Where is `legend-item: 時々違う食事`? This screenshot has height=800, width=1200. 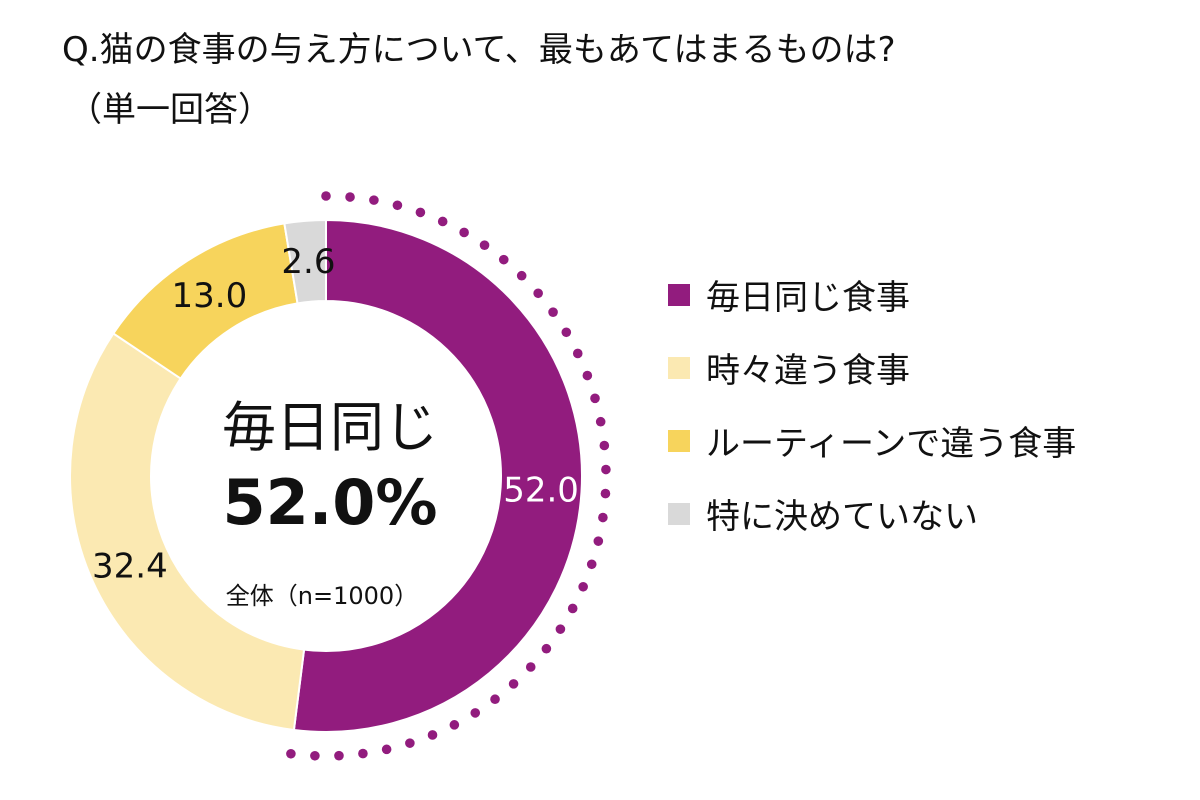
legend-item: 時々違う食事 is located at coordinates (872, 367).